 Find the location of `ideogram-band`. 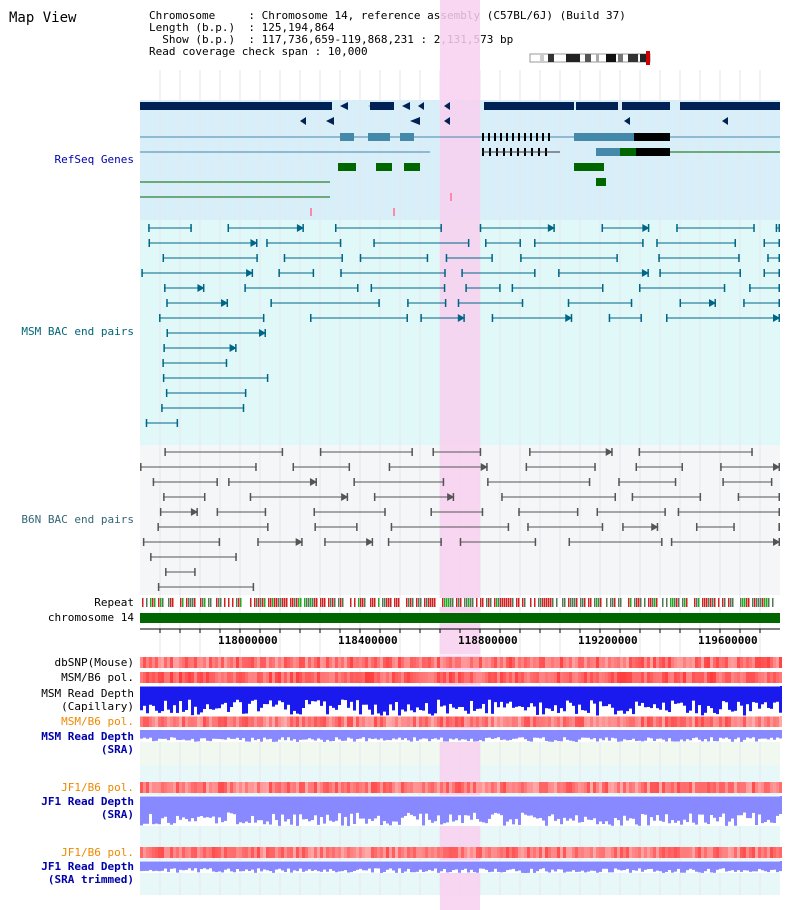

ideogram-band is located at coordinates (588, 58).